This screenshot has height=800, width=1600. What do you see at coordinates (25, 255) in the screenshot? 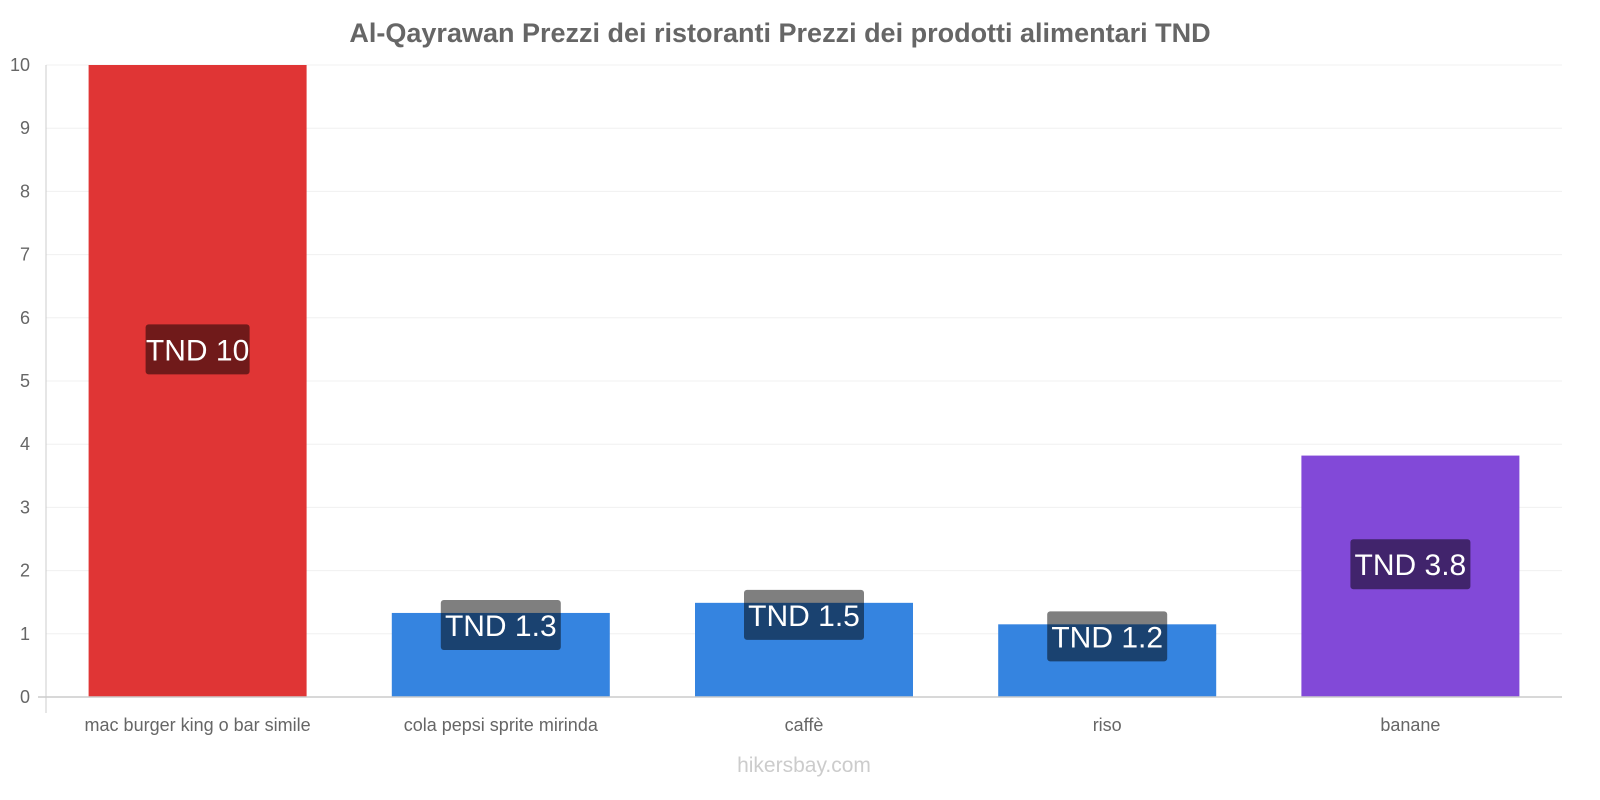
I see `y-tick-label: 7` at bounding box center [25, 255].